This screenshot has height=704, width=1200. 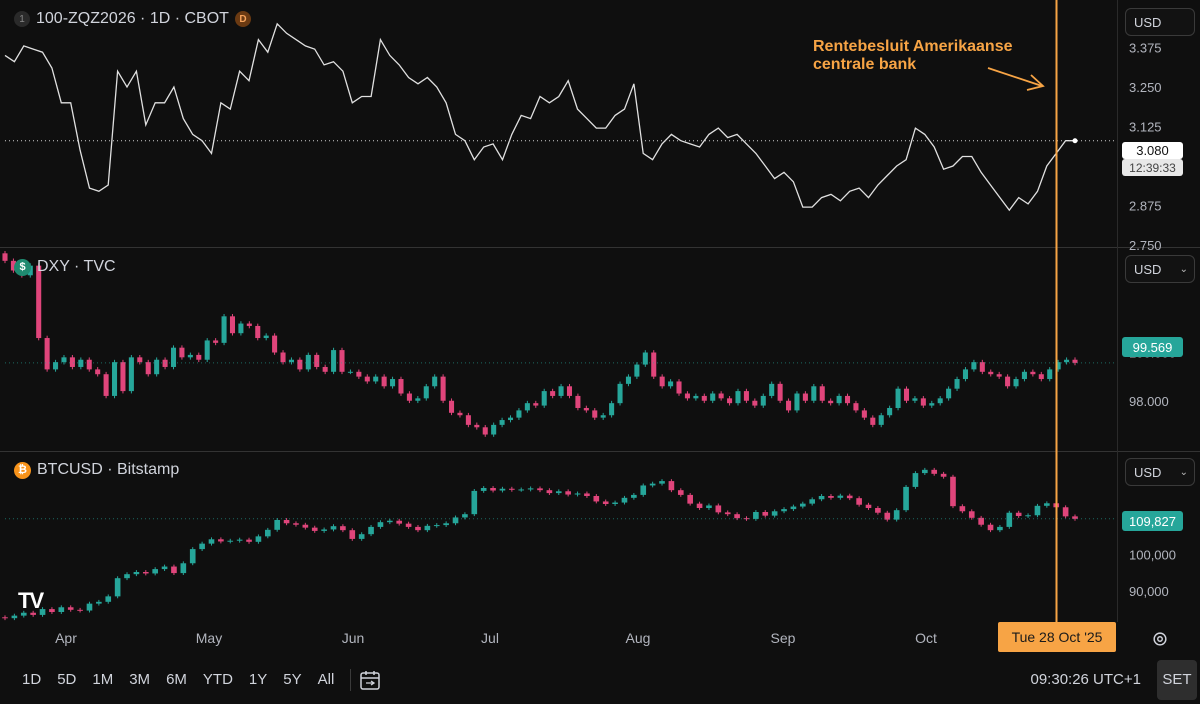 What do you see at coordinates (1035, 82) in the screenshot?
I see `annotation-arrowhead` at bounding box center [1035, 82].